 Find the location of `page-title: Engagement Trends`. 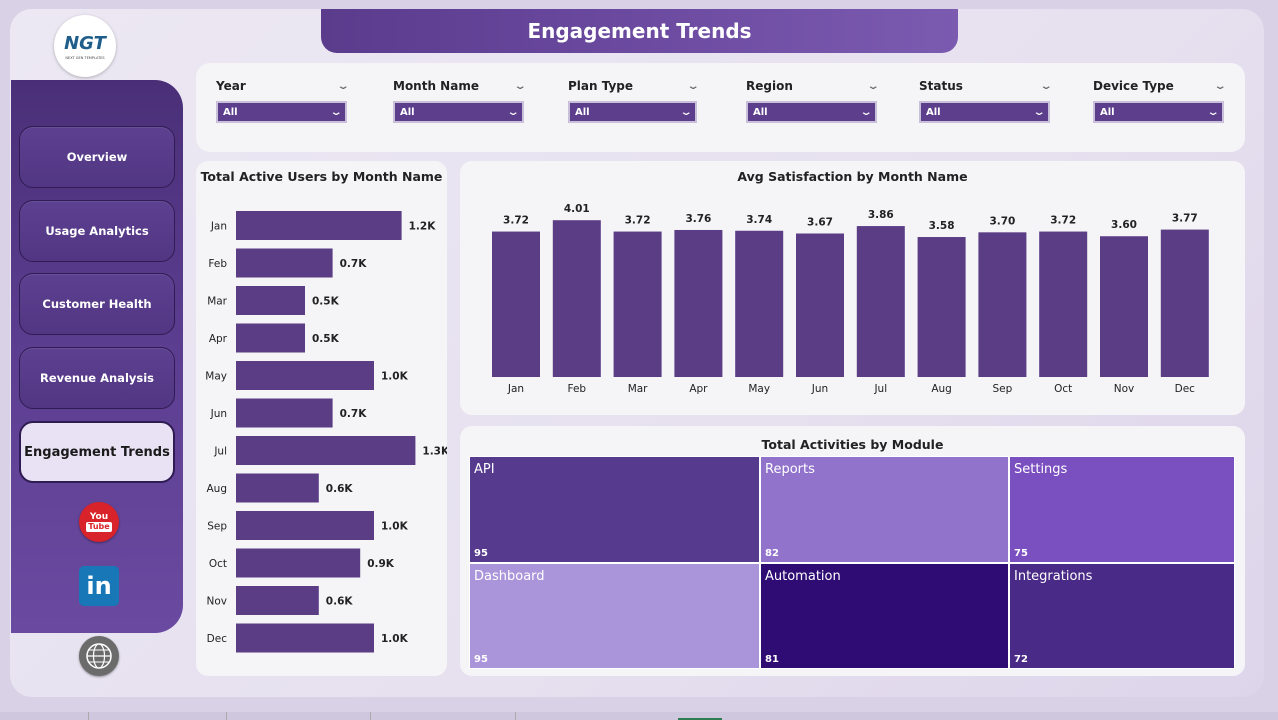

page-title: Engagement Trends is located at coordinates (639, 31).